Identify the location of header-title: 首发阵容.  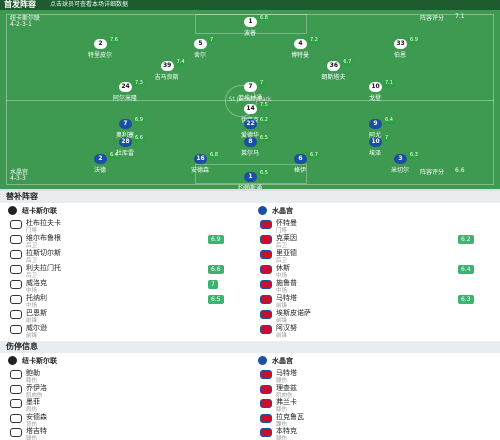
(20, 4).